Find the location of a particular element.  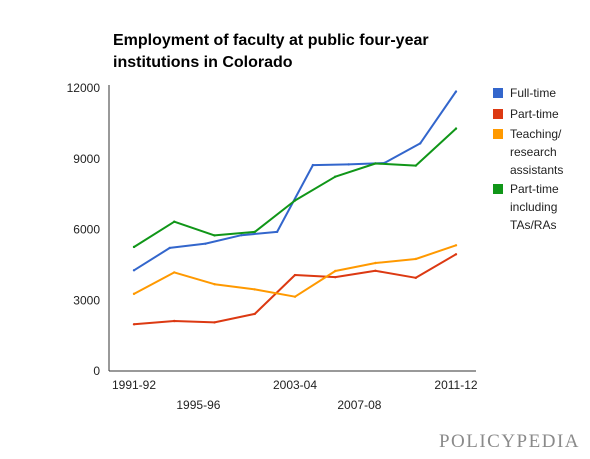

y-tick-label: 0 is located at coordinates (96, 371).